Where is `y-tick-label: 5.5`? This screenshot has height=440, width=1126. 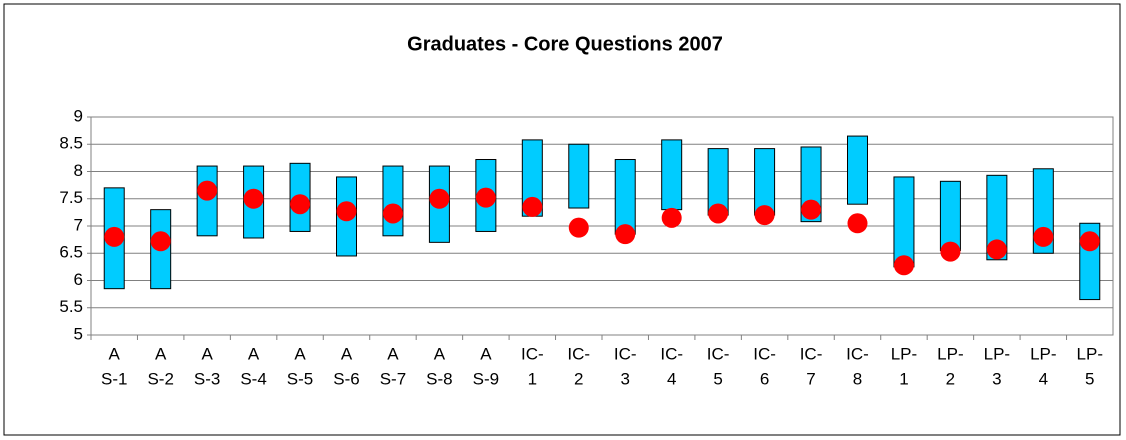 y-tick-label: 5.5 is located at coordinates (71, 306).